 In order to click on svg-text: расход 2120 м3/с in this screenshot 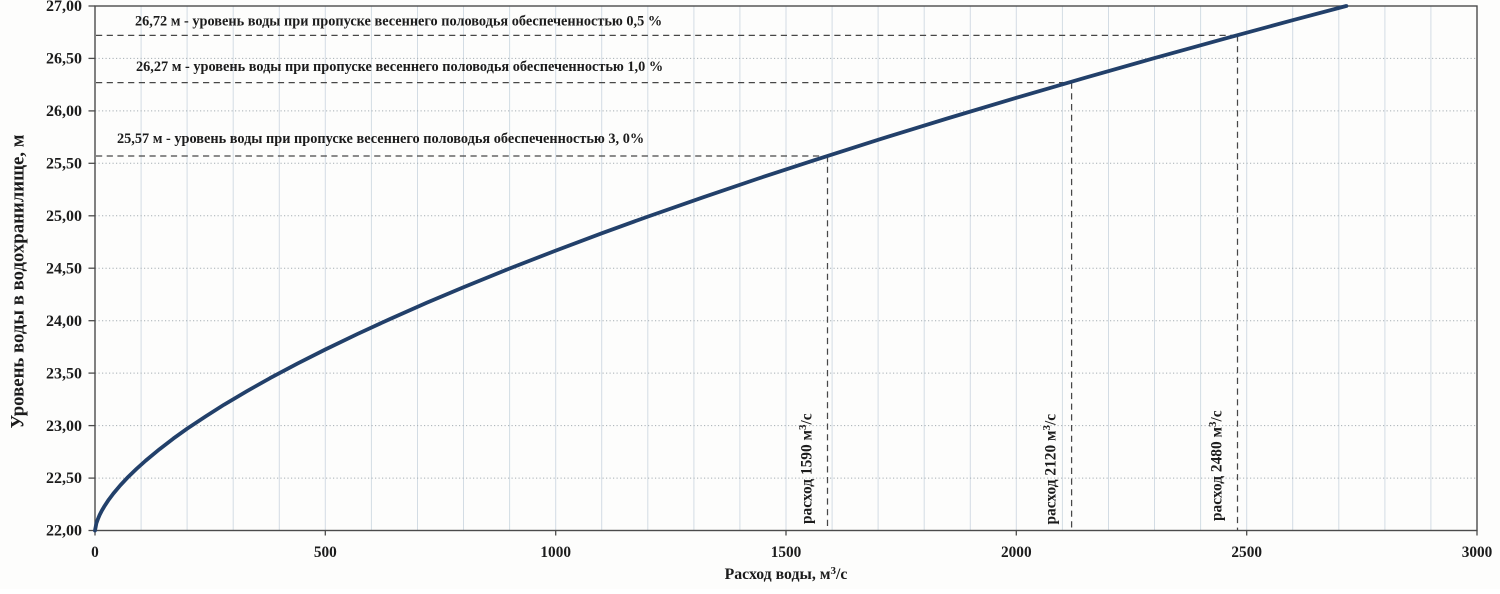, I will do `click(1050, 469)`.